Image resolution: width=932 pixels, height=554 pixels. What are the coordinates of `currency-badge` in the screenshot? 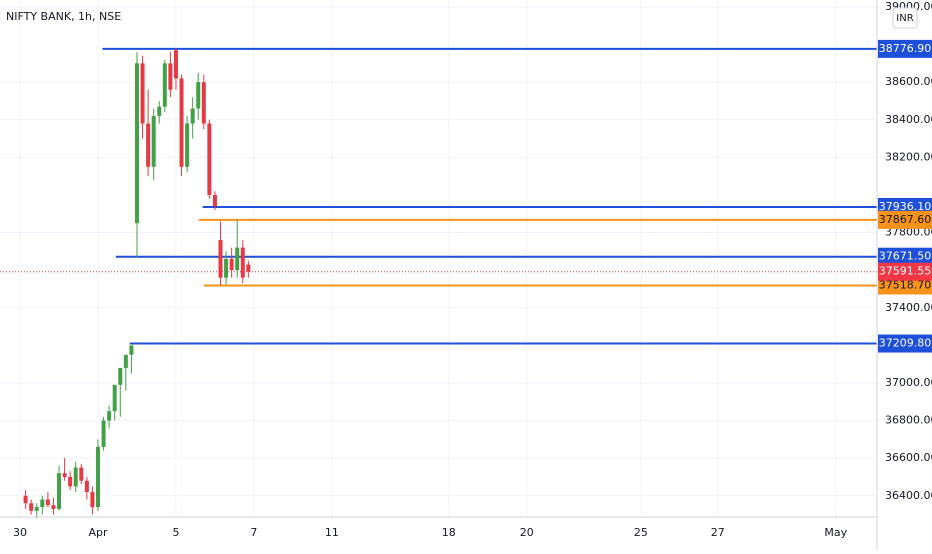 It's located at (905, 18).